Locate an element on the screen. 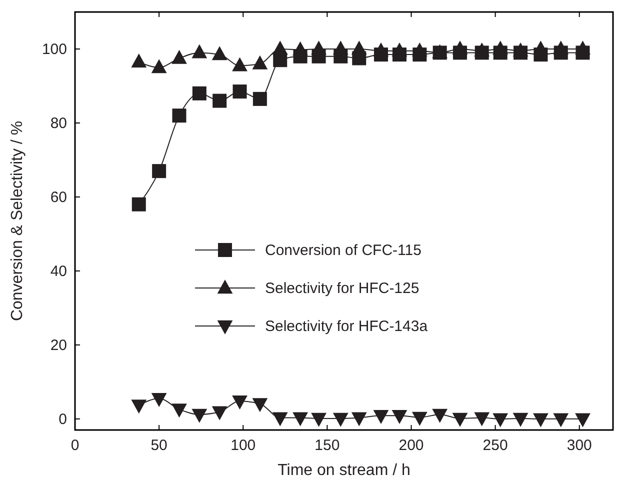  x-tick-label: 250 is located at coordinates (495, 445).